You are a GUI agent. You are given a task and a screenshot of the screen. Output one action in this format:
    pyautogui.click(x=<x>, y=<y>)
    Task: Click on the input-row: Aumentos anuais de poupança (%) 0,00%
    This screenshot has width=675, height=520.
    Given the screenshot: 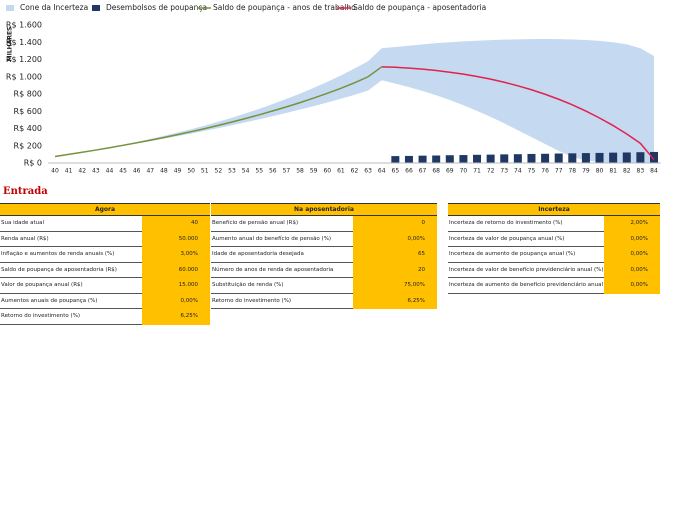 What is the action you would take?
    pyautogui.click(x=105, y=301)
    